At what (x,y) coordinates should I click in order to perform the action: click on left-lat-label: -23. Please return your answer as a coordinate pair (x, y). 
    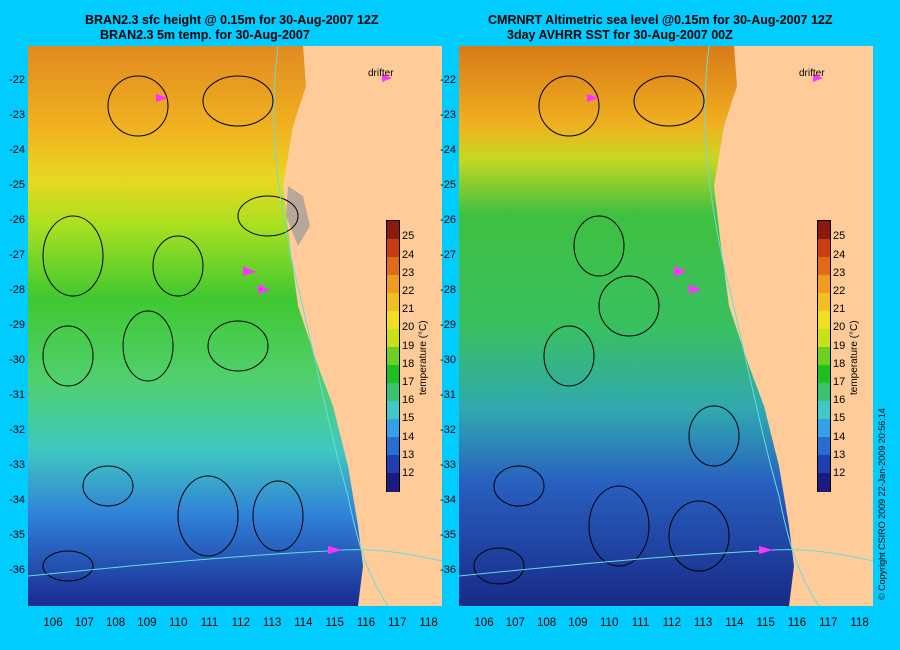
    Looking at the image, I should click on (17, 115).